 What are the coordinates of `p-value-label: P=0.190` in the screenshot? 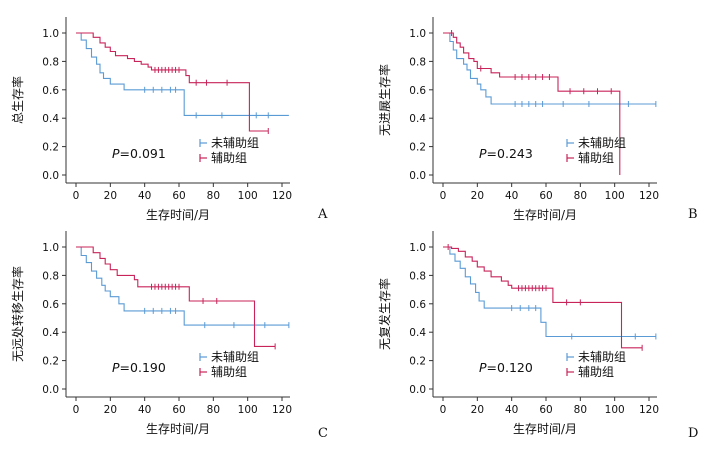 It's located at (139, 367).